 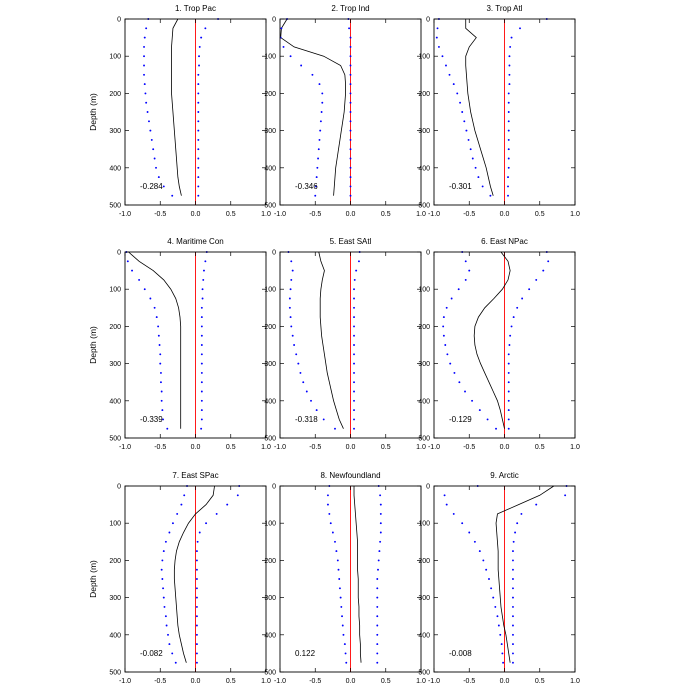 What do you see at coordinates (424, 598) in the screenshot?
I see `y-tick-label: 300` at bounding box center [424, 598].